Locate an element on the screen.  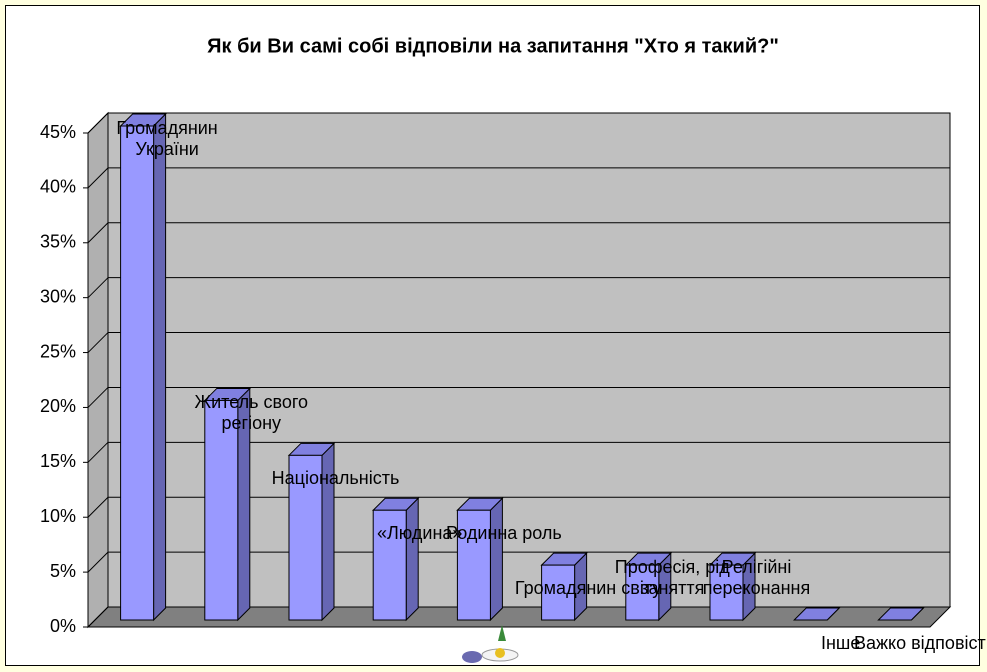
y-tick-label: 25% is located at coordinates (58, 351).